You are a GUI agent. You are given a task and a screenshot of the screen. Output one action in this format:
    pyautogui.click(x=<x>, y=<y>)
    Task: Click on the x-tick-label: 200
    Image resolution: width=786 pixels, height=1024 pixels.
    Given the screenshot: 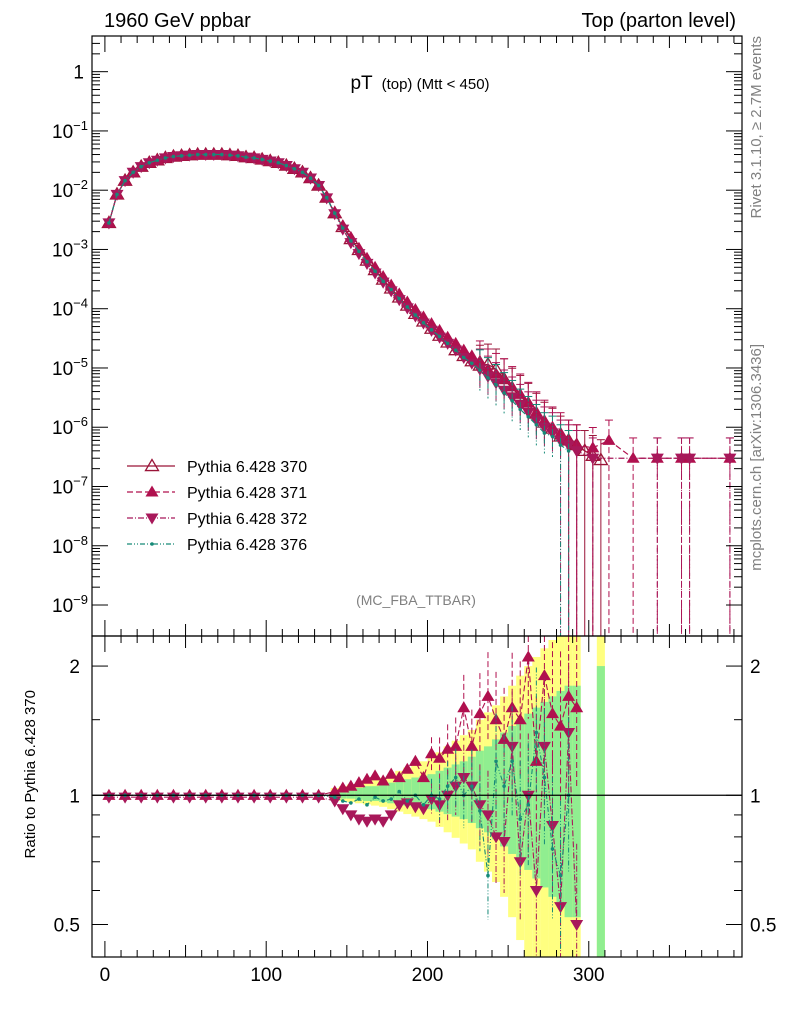 What is the action you would take?
    pyautogui.click(x=428, y=975)
    